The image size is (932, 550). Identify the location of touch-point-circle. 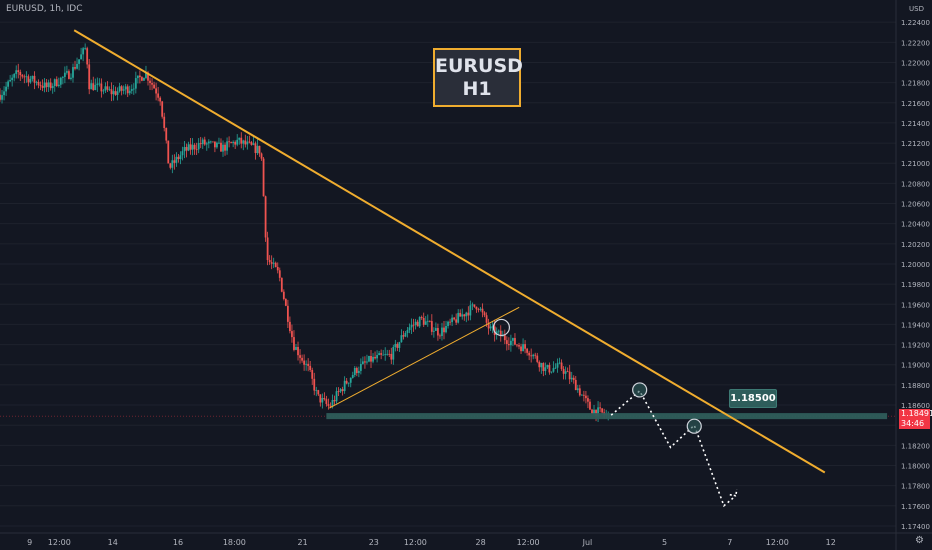
(694, 426).